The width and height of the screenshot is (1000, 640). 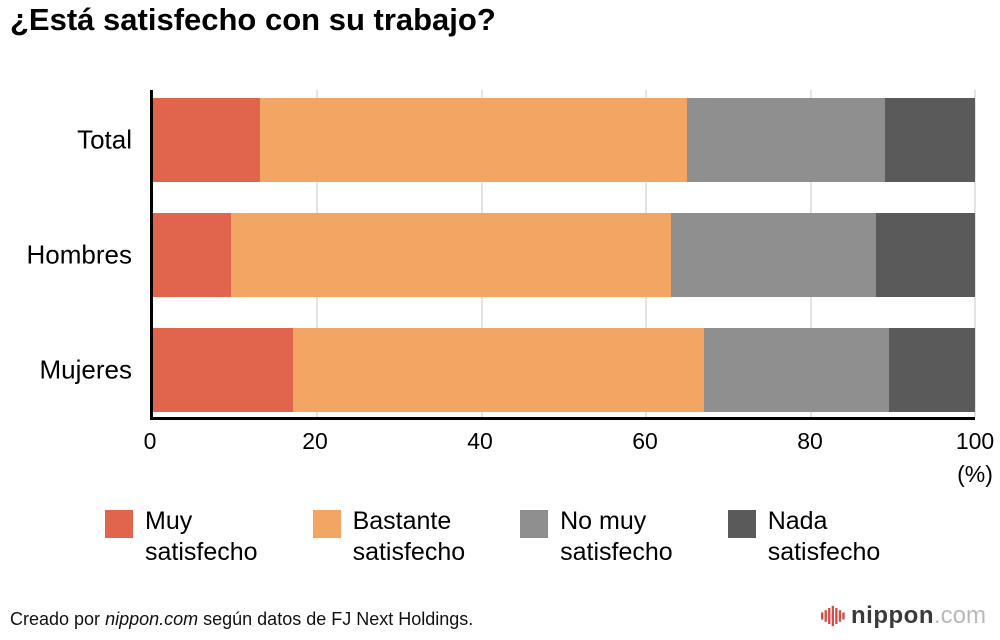 I want to click on category-label: Mujeres, so click(x=85, y=369).